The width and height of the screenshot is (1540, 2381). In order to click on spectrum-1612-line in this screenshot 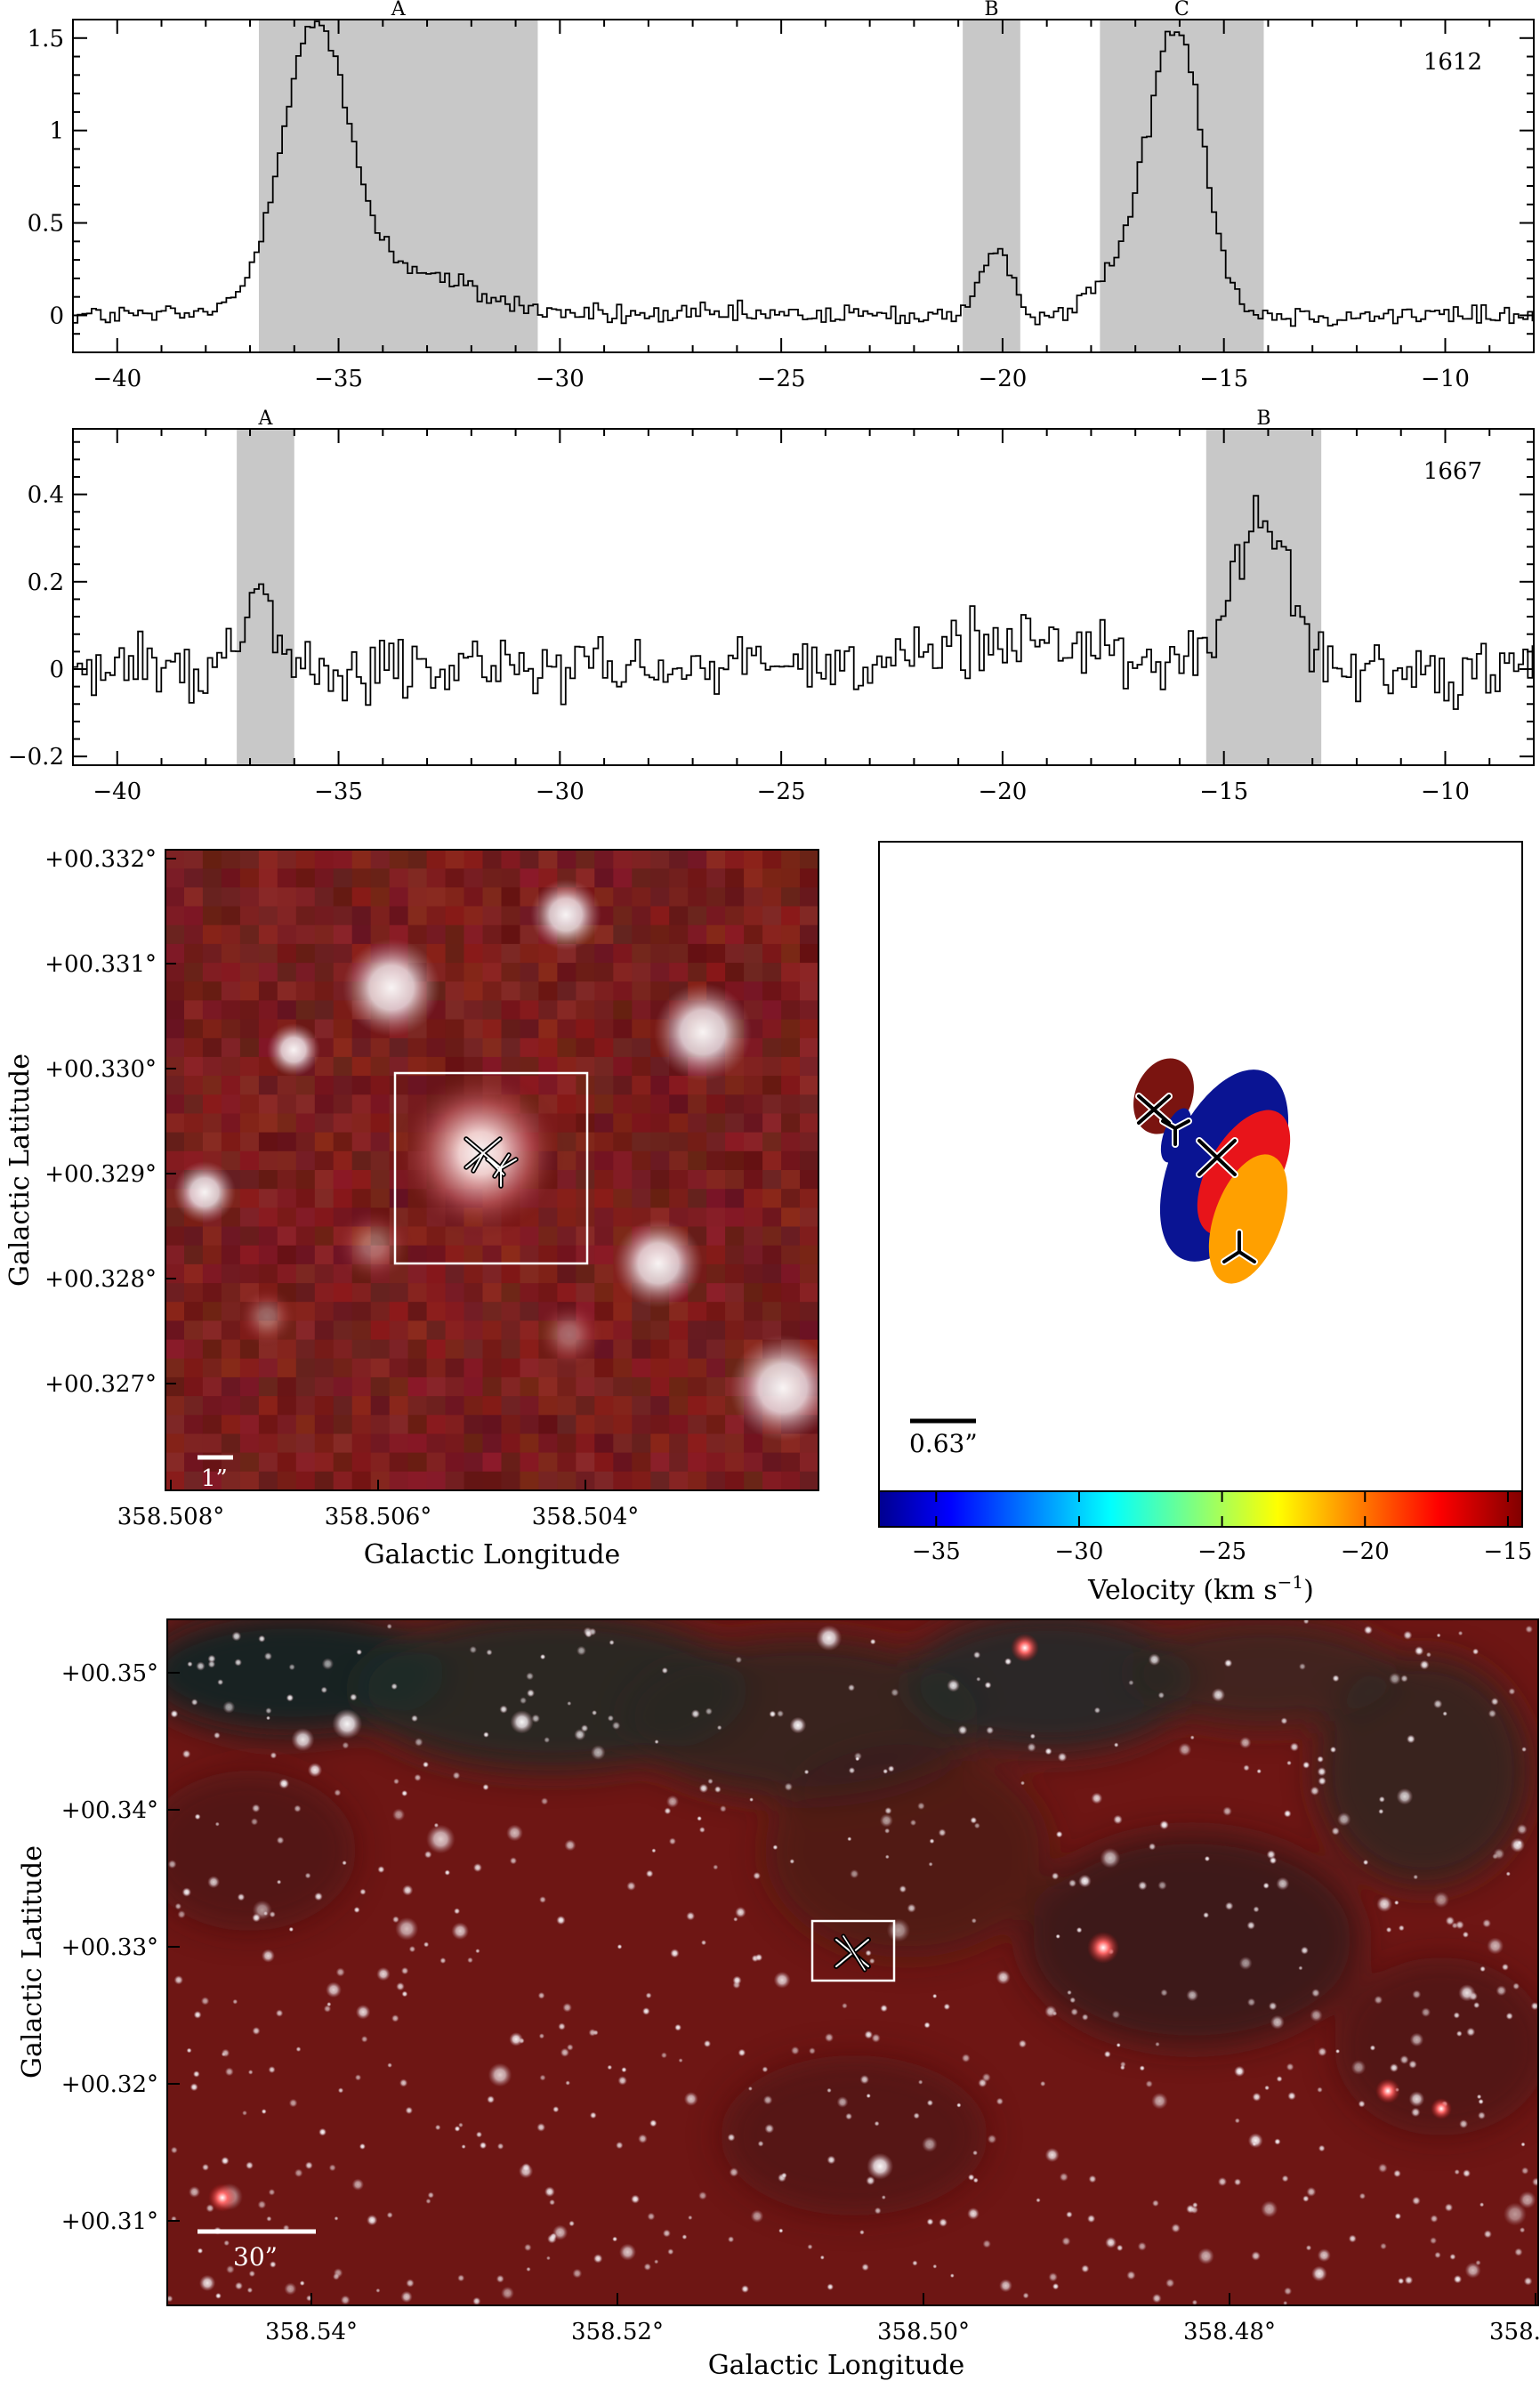, I will do `click(803, 173)`.